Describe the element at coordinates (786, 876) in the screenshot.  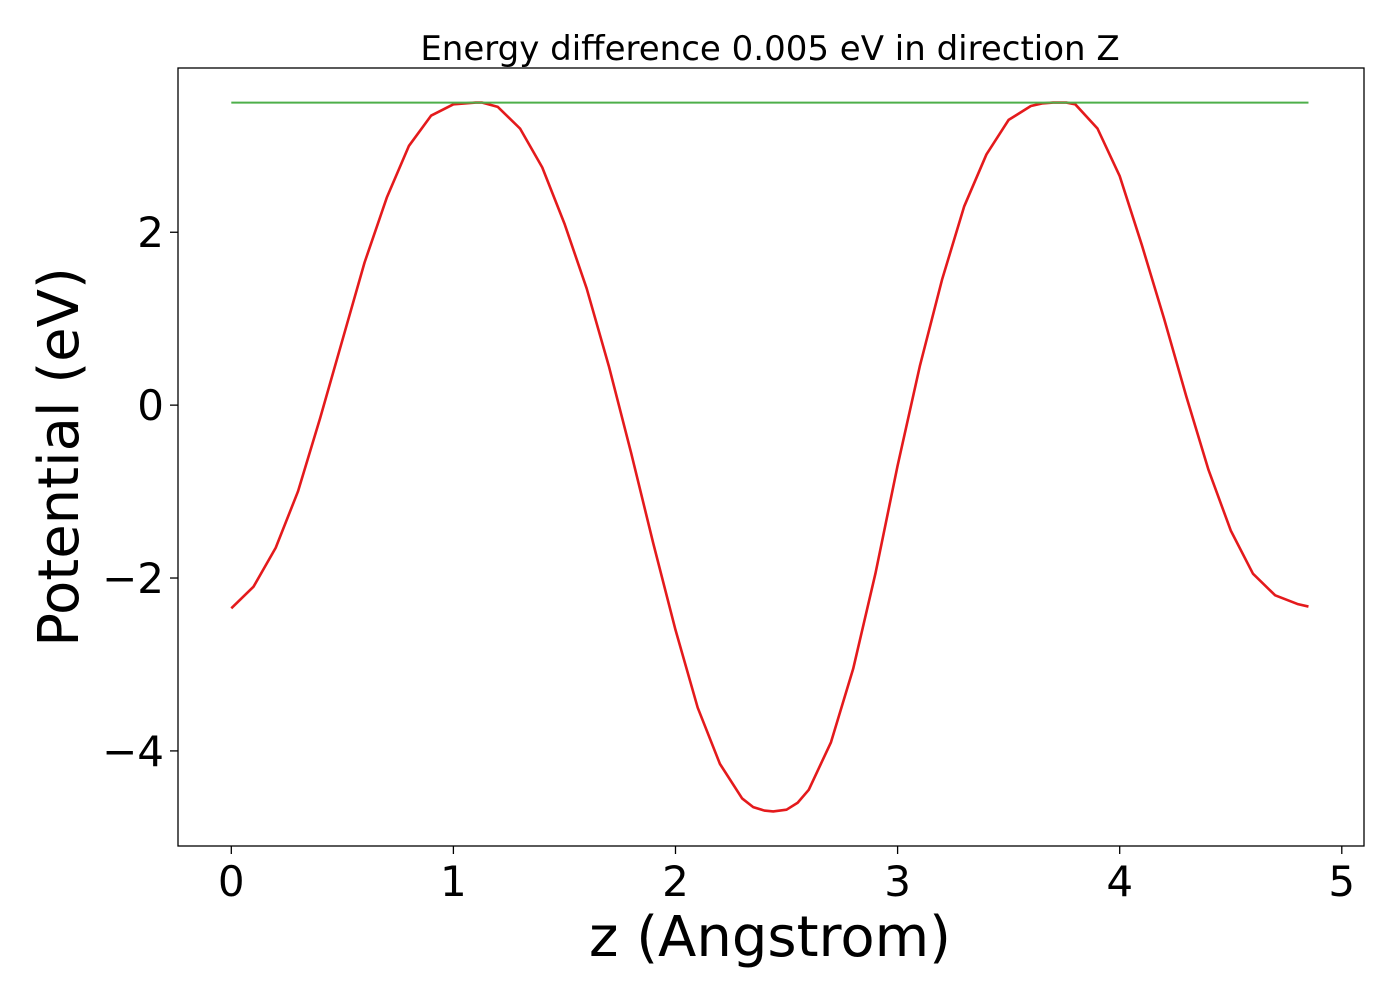
I see `x-axis-ticks: 0 1 2 3 4 5` at that location.